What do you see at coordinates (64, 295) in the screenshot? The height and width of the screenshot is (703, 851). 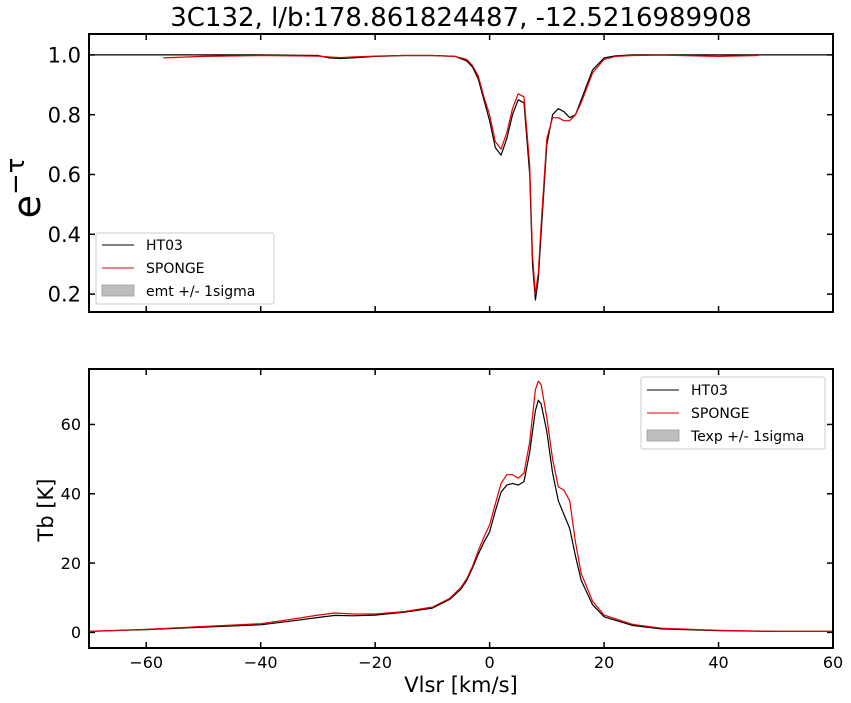 I see `top-y-tick-label: 0.2` at bounding box center [64, 295].